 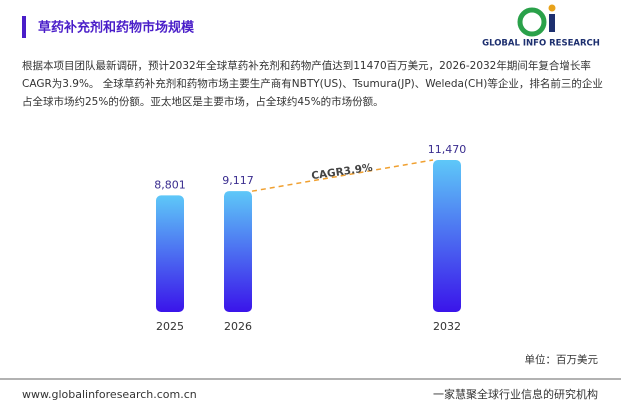 I want to click on footer-slogan: 一家慧聚全球行业信息的研究机构, so click(x=515, y=394).